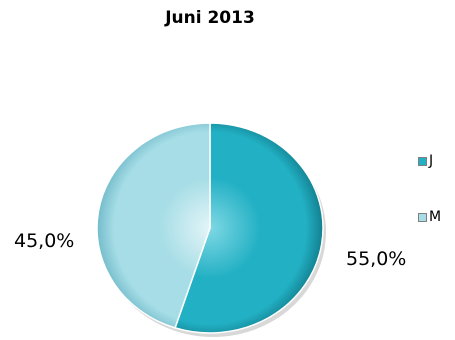 Image resolution: width=455 pixels, height=340 pixels. I want to click on legend-label-j: J, so click(431, 161).